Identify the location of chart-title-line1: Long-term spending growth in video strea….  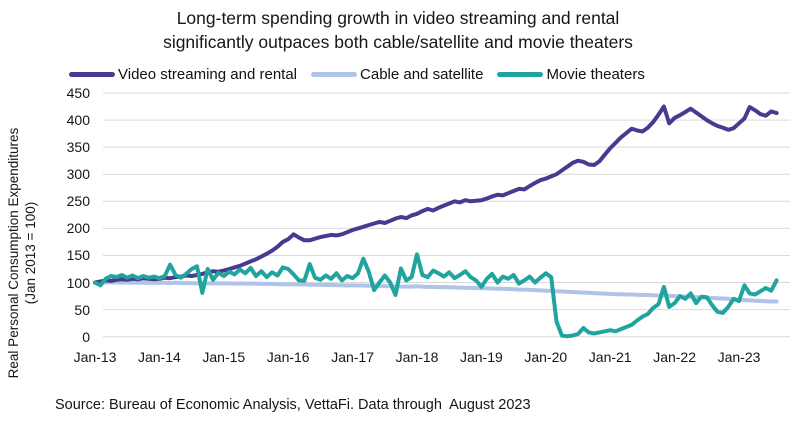
(398, 18).